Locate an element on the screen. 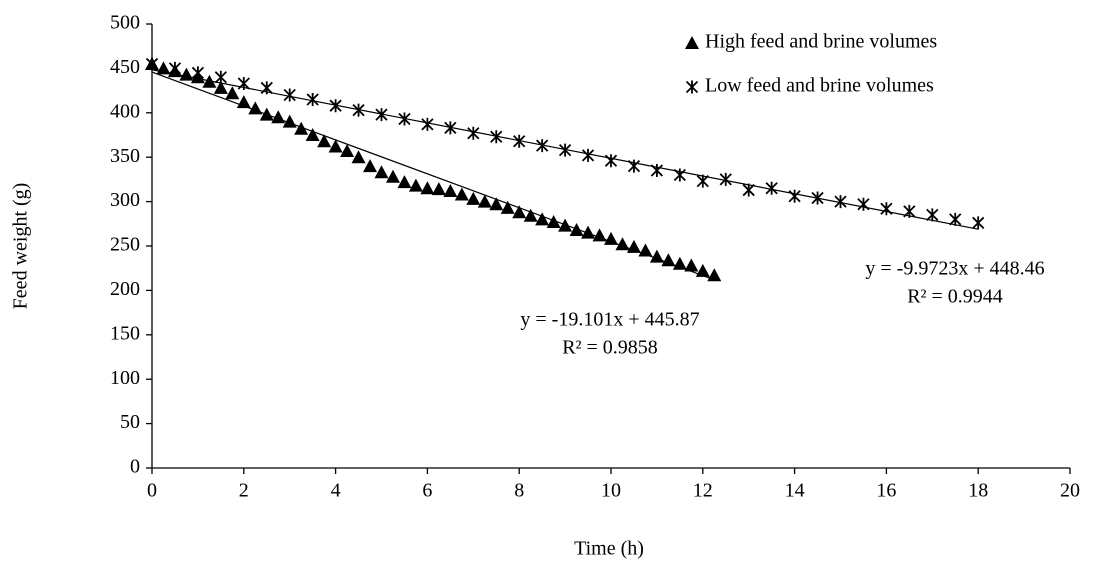  x-tick-label: 8 is located at coordinates (519, 491).